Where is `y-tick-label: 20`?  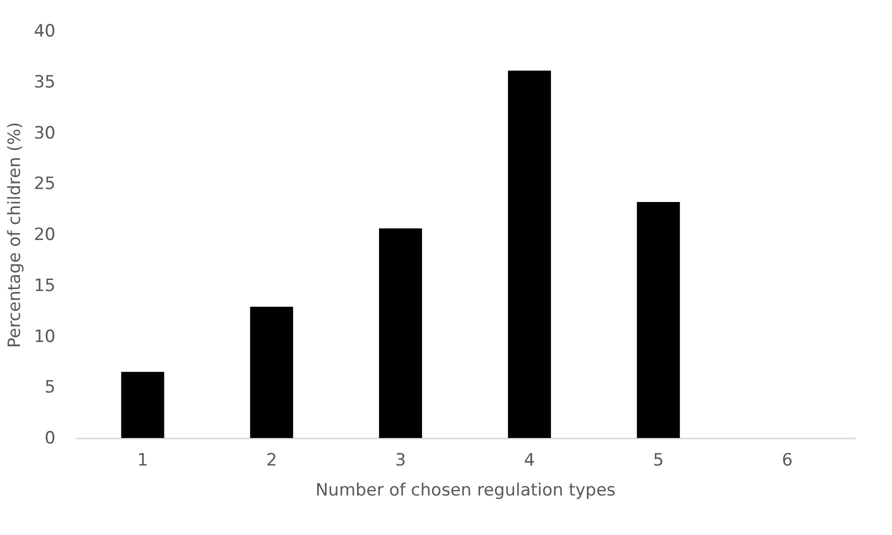 y-tick-label: 20 is located at coordinates (45, 235).